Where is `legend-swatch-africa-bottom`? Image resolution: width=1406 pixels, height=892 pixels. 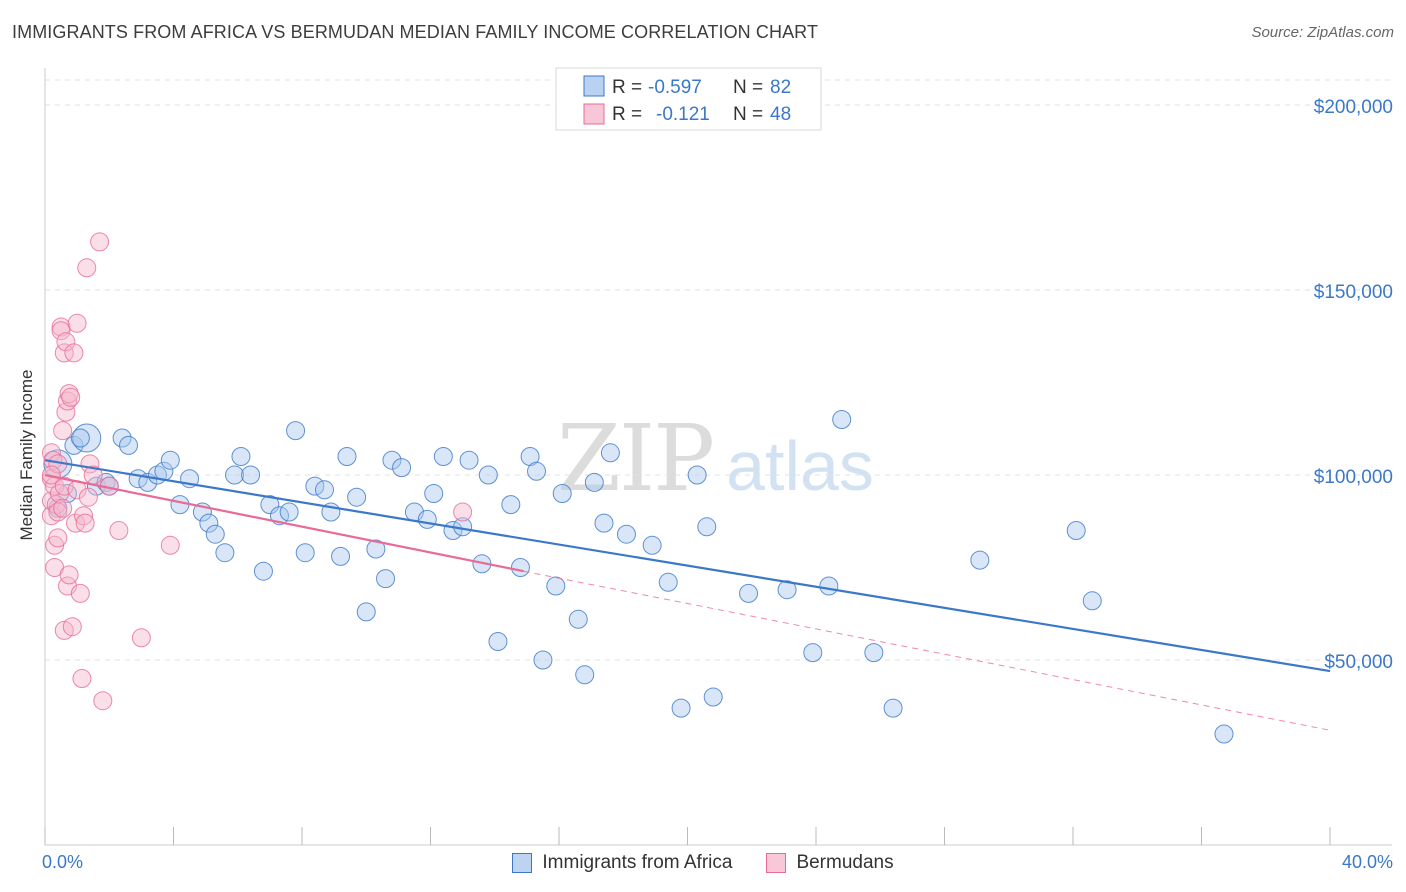
legend-swatch-africa-bottom is located at coordinates (522, 863).